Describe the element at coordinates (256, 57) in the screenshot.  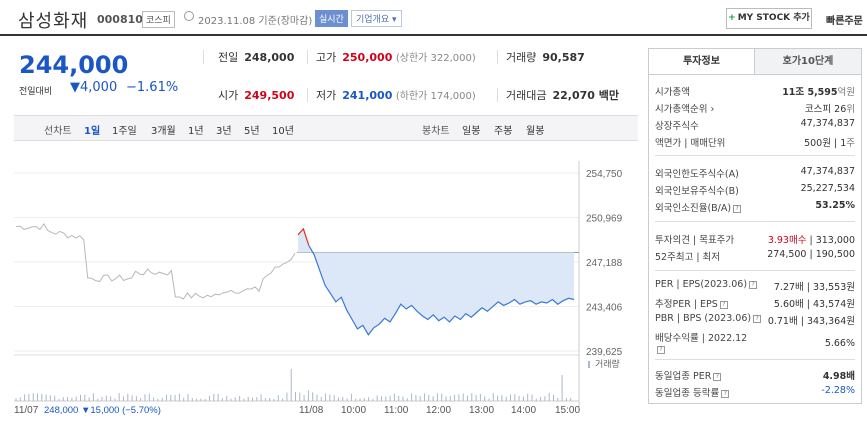
I see `prev-close: 전일 248,000` at that location.